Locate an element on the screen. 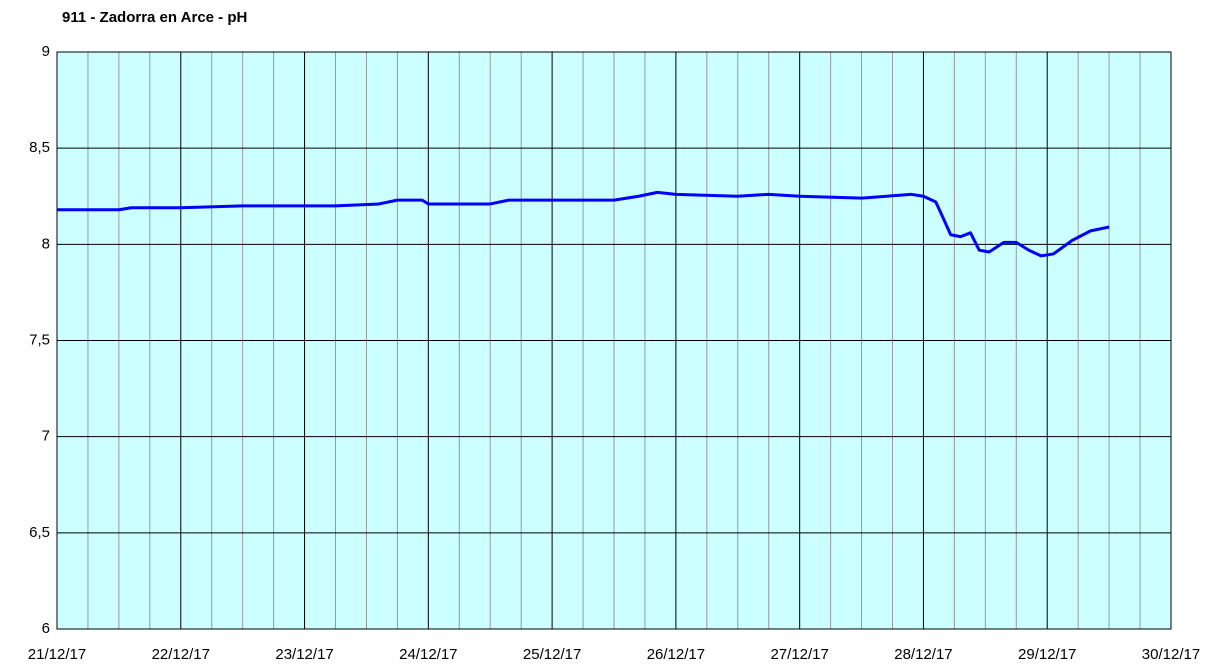  x-tick-label: 21/12/17 is located at coordinates (57, 654).